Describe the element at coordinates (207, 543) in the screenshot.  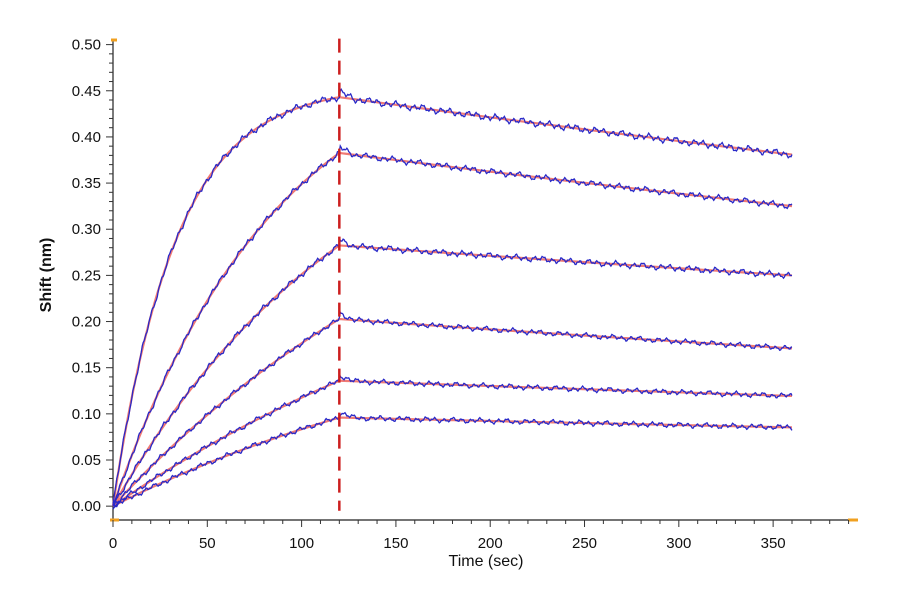
I see `x-tick-label: 50` at that location.